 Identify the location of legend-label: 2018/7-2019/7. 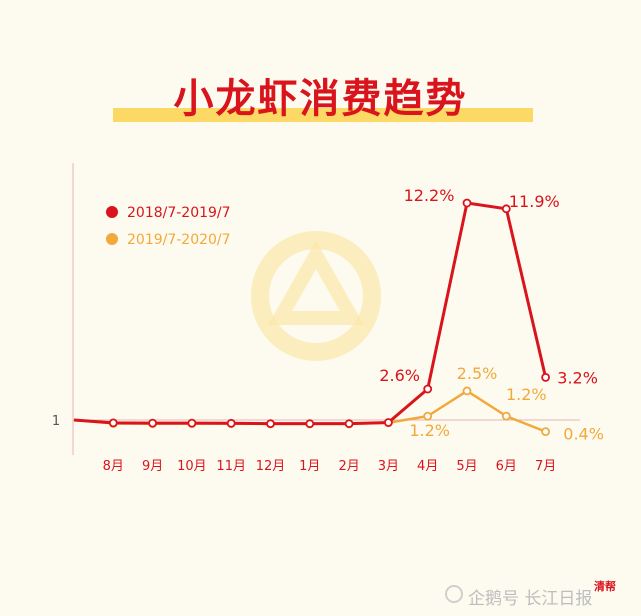
(179, 213).